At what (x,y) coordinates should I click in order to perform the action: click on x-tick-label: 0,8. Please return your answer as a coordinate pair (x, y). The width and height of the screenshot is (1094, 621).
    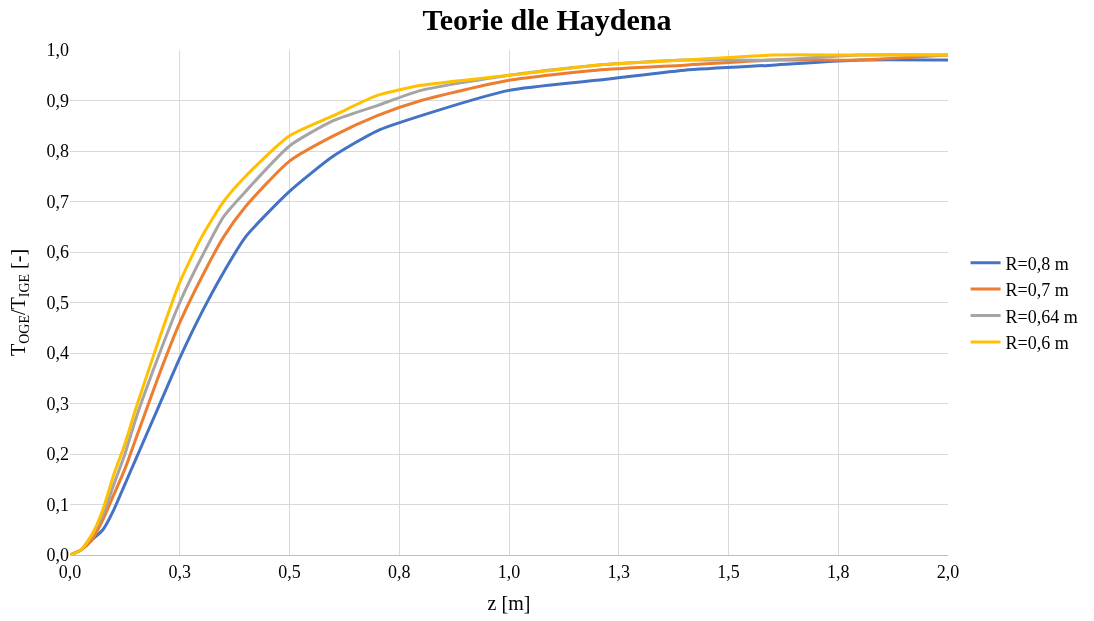
    Looking at the image, I should click on (399, 571).